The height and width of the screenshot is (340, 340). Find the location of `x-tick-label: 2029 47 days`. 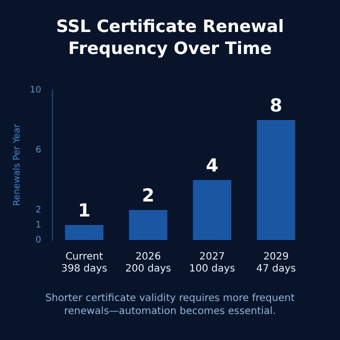

x-tick-label: 2029 47 days is located at coordinates (276, 263).